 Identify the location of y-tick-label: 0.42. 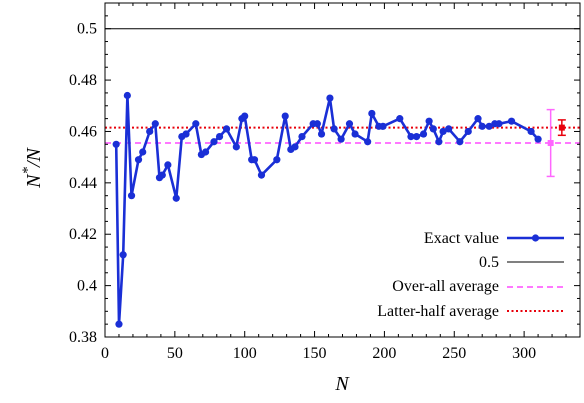
(83, 234).